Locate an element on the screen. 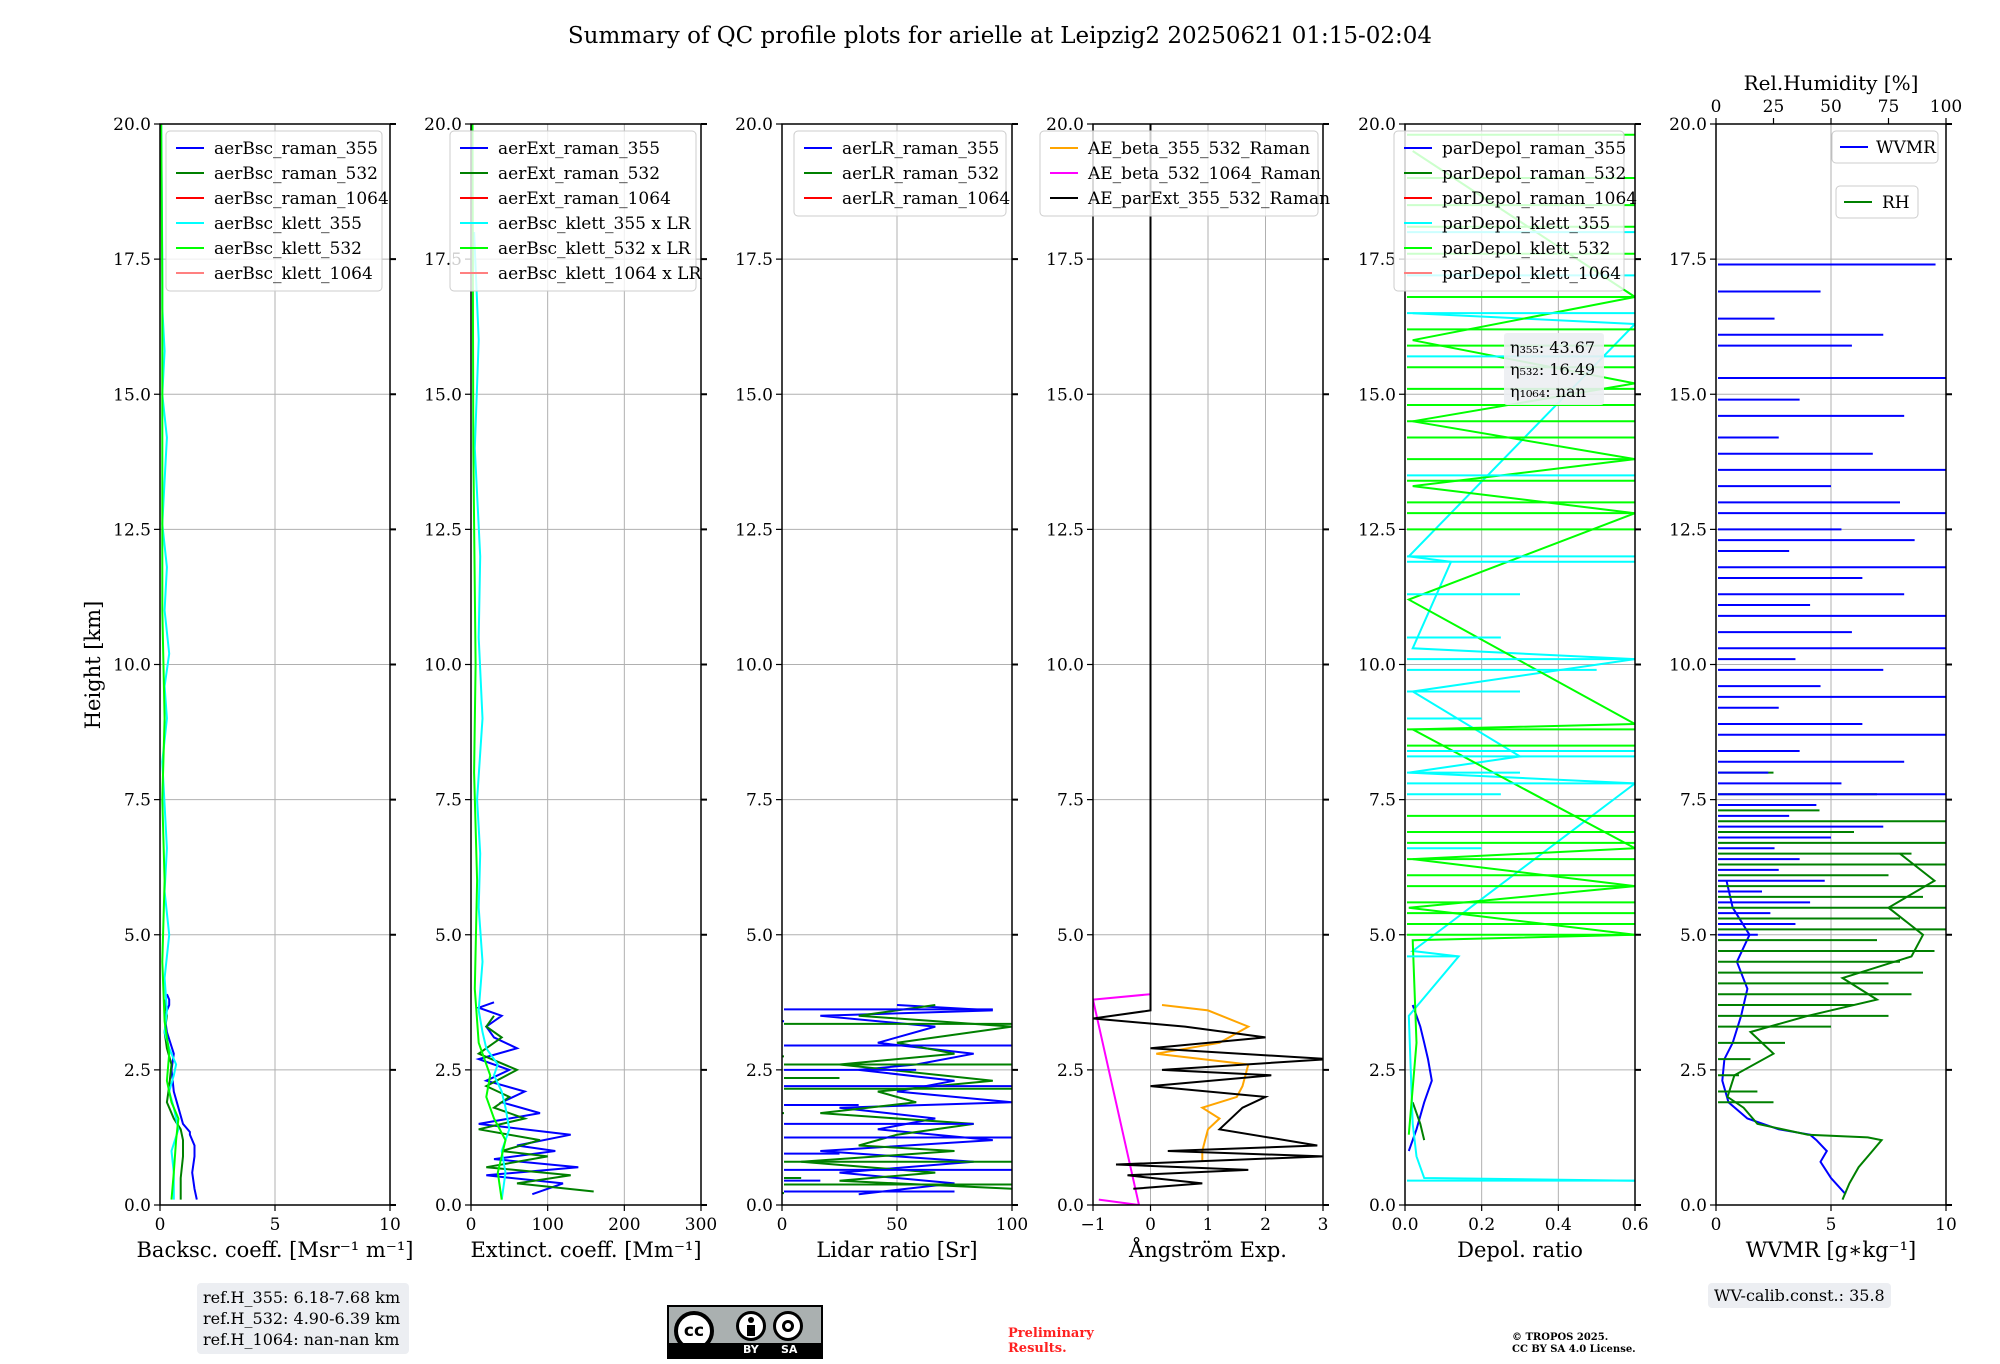  eta-annotation-line: η₁₀₆₄: nan is located at coordinates (1548, 391).